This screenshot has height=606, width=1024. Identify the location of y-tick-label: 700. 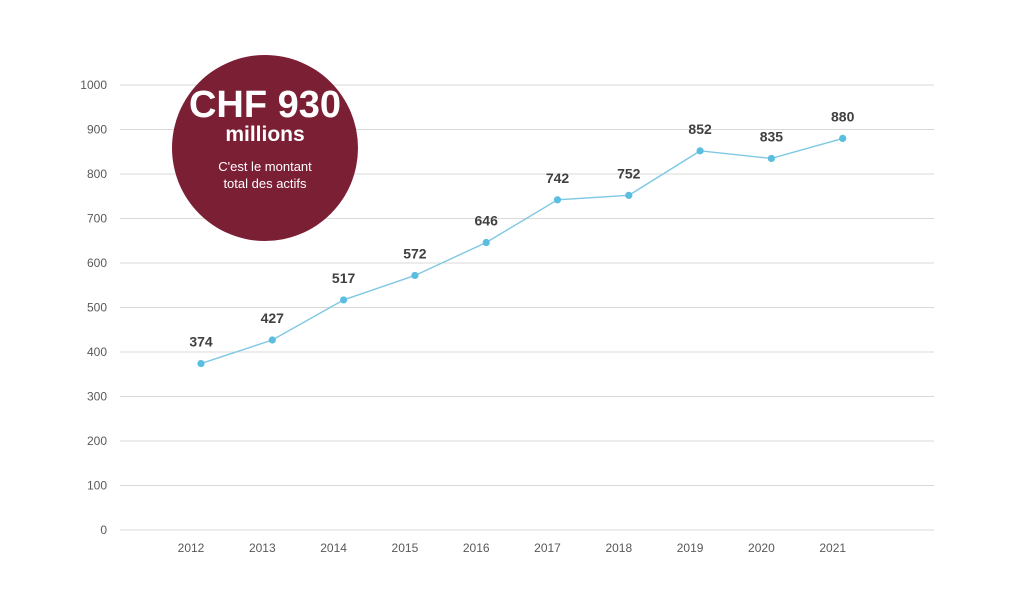
(97, 219).